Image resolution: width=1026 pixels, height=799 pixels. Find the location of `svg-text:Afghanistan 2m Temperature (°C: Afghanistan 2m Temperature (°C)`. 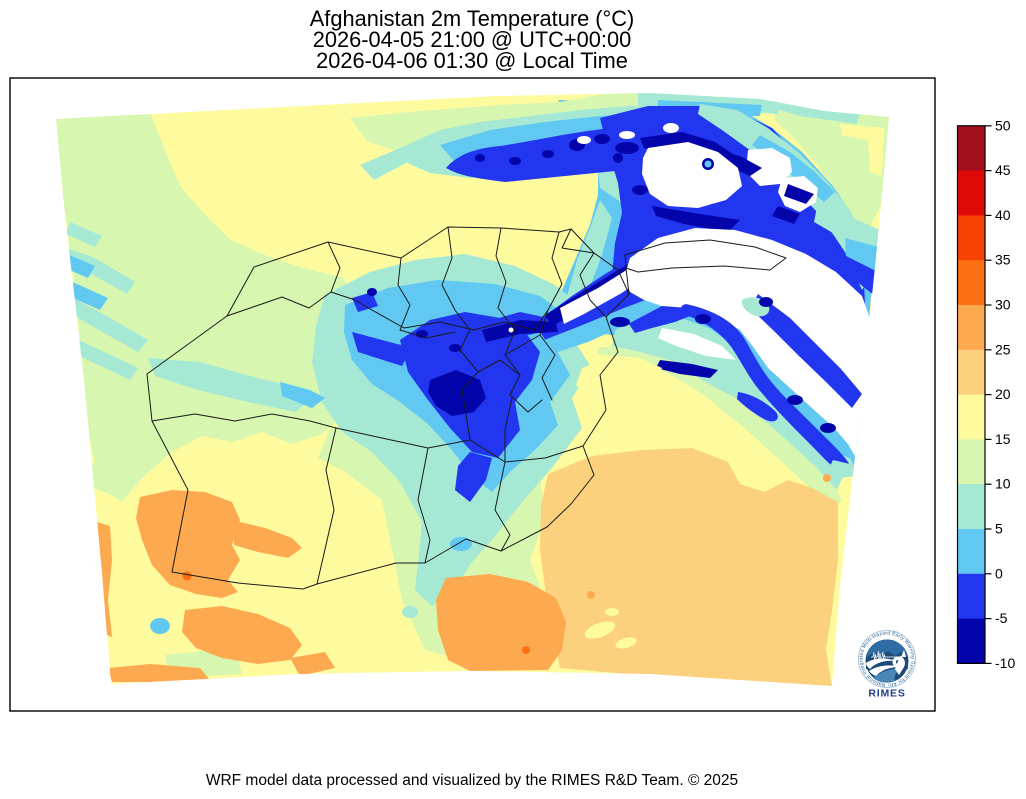

svg-text:Afghanistan 2m Temperature (°C: Afghanistan 2m Temperature (°C) is located at coordinates (472, 18).